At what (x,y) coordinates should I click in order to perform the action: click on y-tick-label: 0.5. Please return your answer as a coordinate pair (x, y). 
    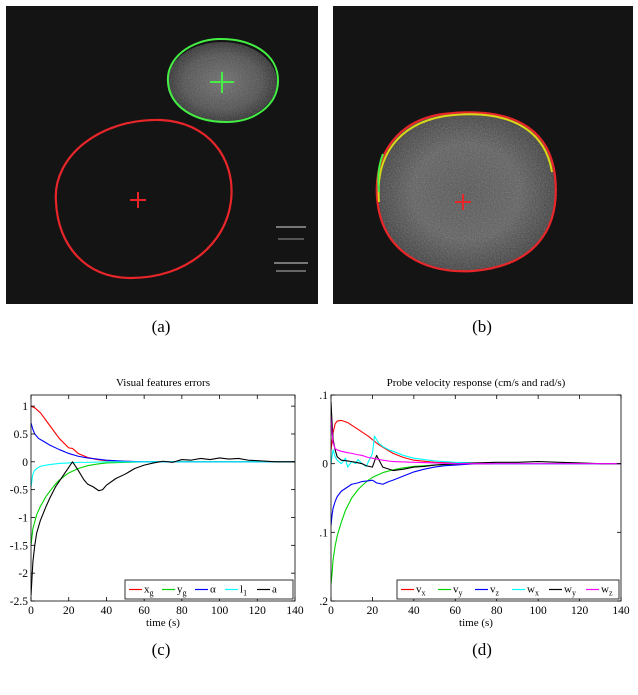
    Looking at the image, I should click on (21, 435).